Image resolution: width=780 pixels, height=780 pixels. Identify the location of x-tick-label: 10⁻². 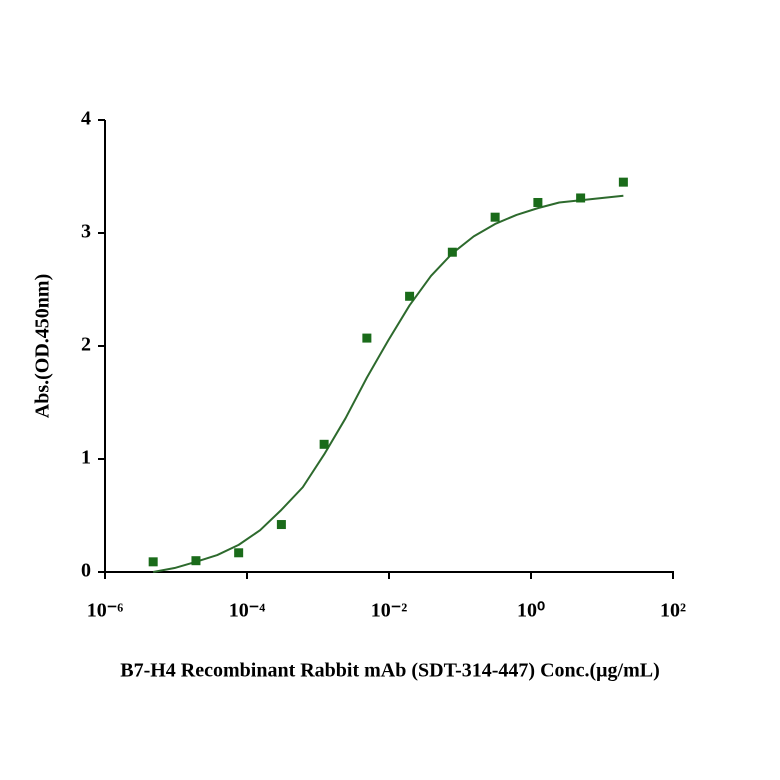
(389, 611).